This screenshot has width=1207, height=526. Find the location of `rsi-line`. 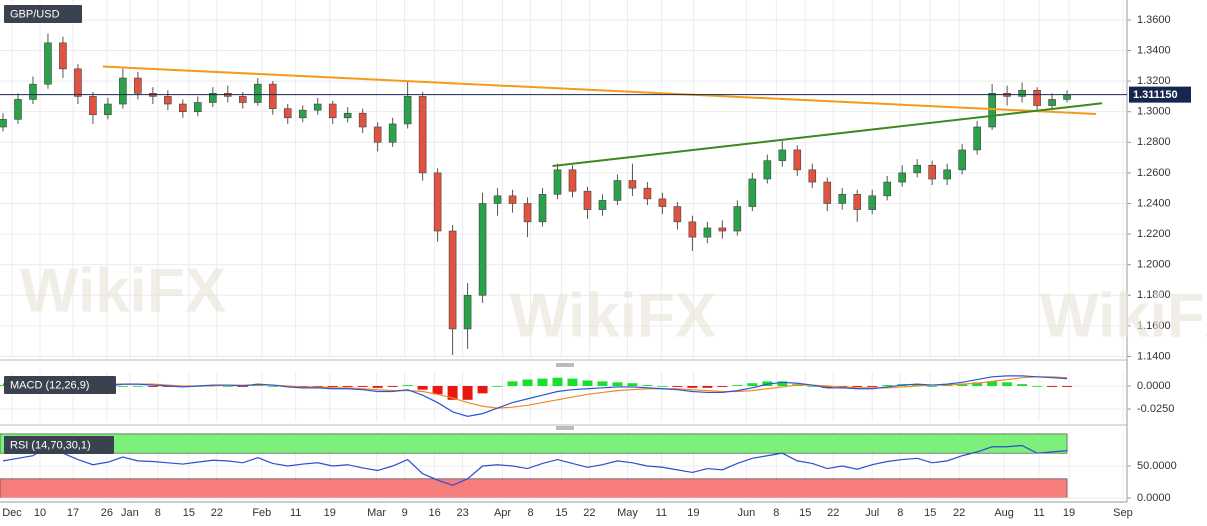

rsi-line is located at coordinates (535, 465).